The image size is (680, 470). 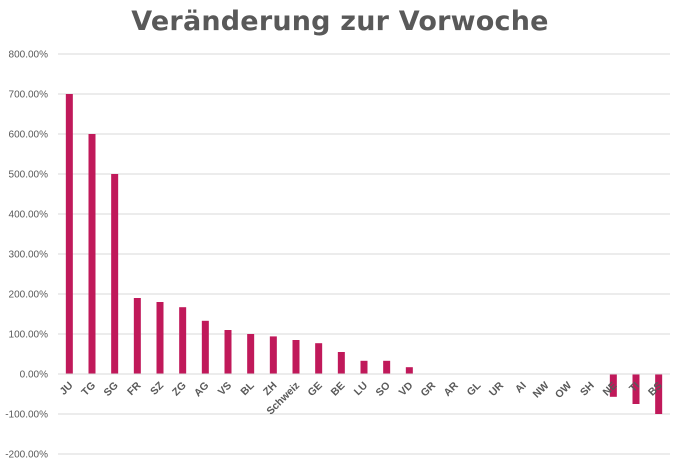 I want to click on x-tick-label: OW, so click(x=563, y=390).